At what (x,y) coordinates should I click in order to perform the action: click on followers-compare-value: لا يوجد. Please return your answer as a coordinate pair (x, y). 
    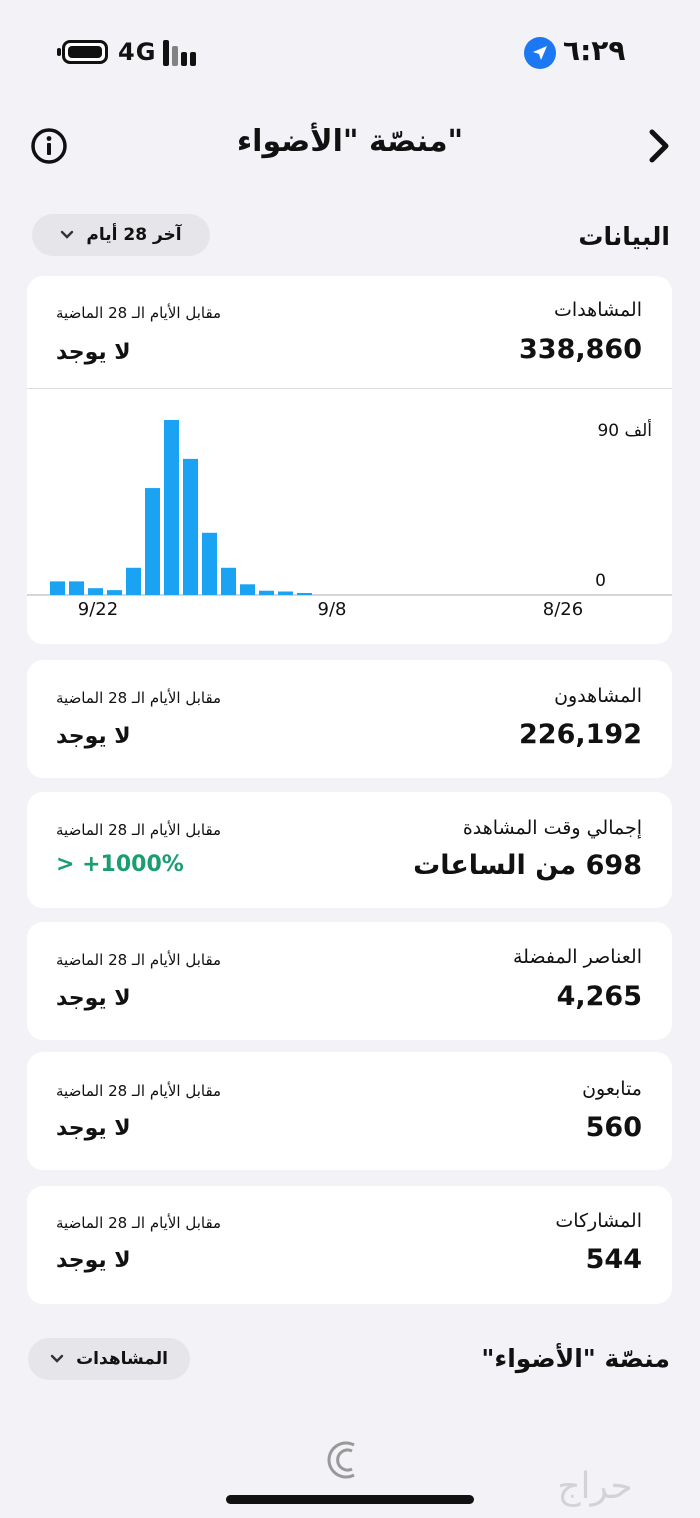
    Looking at the image, I should click on (93, 1128).